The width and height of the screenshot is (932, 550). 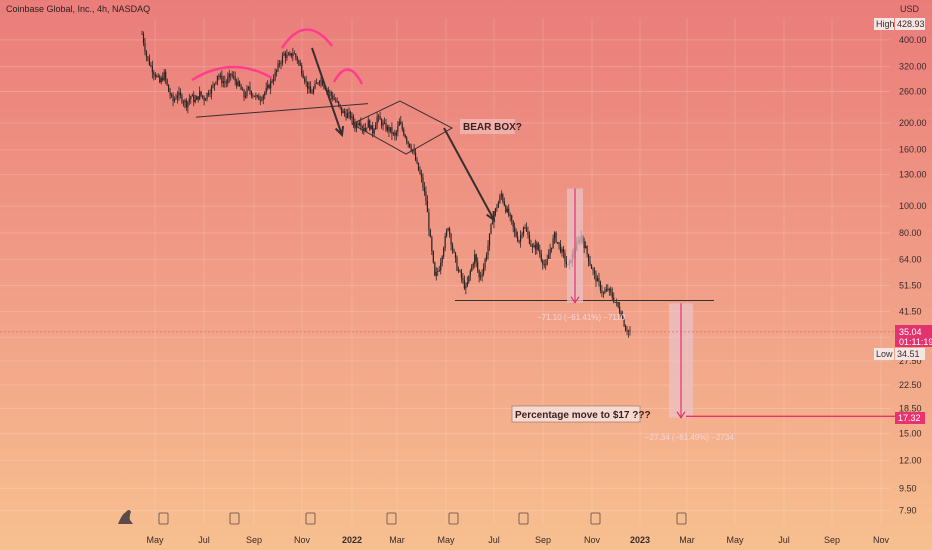 What do you see at coordinates (689, 437) in the screenshot?
I see `measure-2-label: −27.34 (−61.49%) −2734` at bounding box center [689, 437].